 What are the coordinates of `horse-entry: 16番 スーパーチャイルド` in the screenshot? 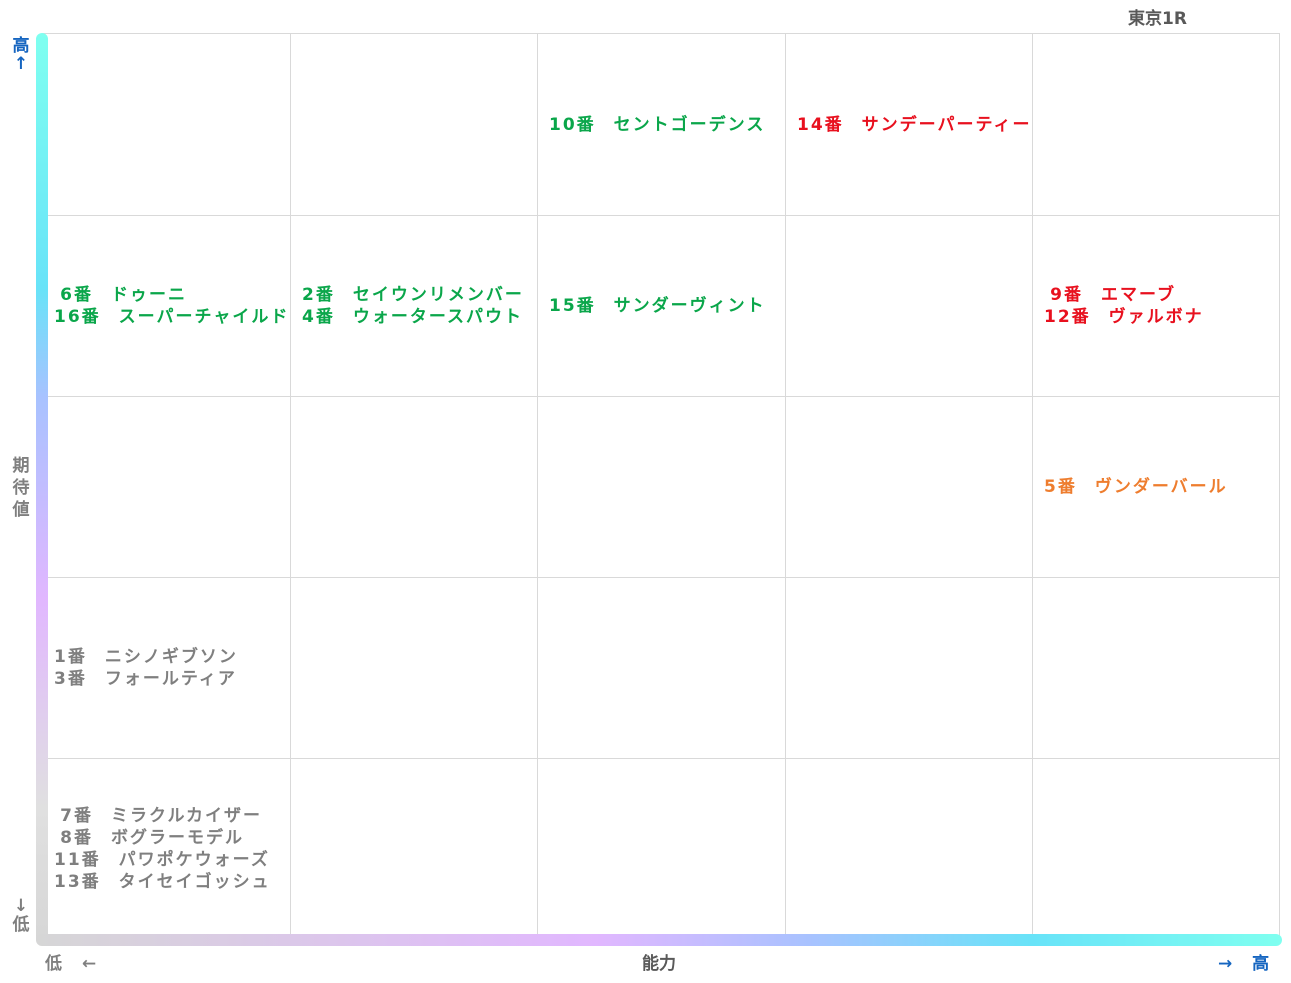 It's located at (172, 317).